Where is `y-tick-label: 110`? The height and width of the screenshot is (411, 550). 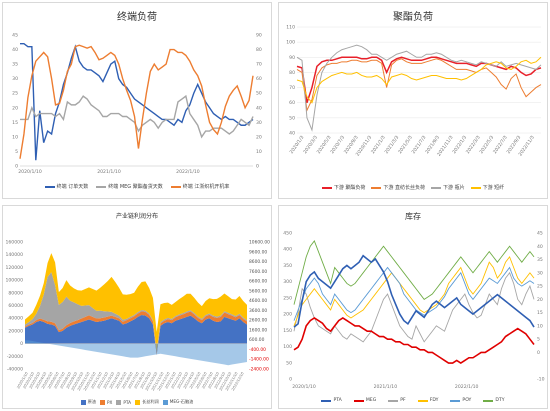
y-tick-label: 110 is located at coordinates (290, 28).